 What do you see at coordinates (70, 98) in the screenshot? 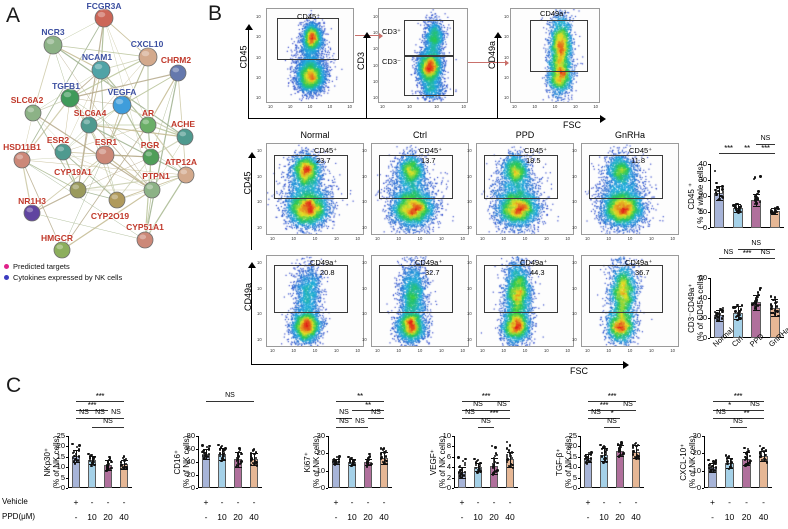
I see `network-node-tgfb1` at bounding box center [70, 98].